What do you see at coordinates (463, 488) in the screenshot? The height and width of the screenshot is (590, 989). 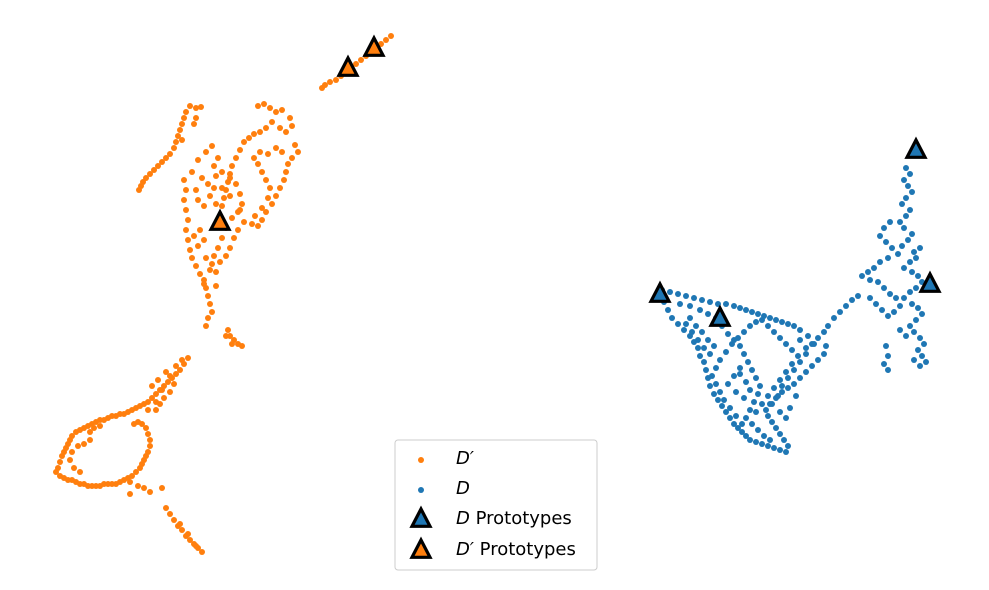 I see `legend-label-1: D` at bounding box center [463, 488].